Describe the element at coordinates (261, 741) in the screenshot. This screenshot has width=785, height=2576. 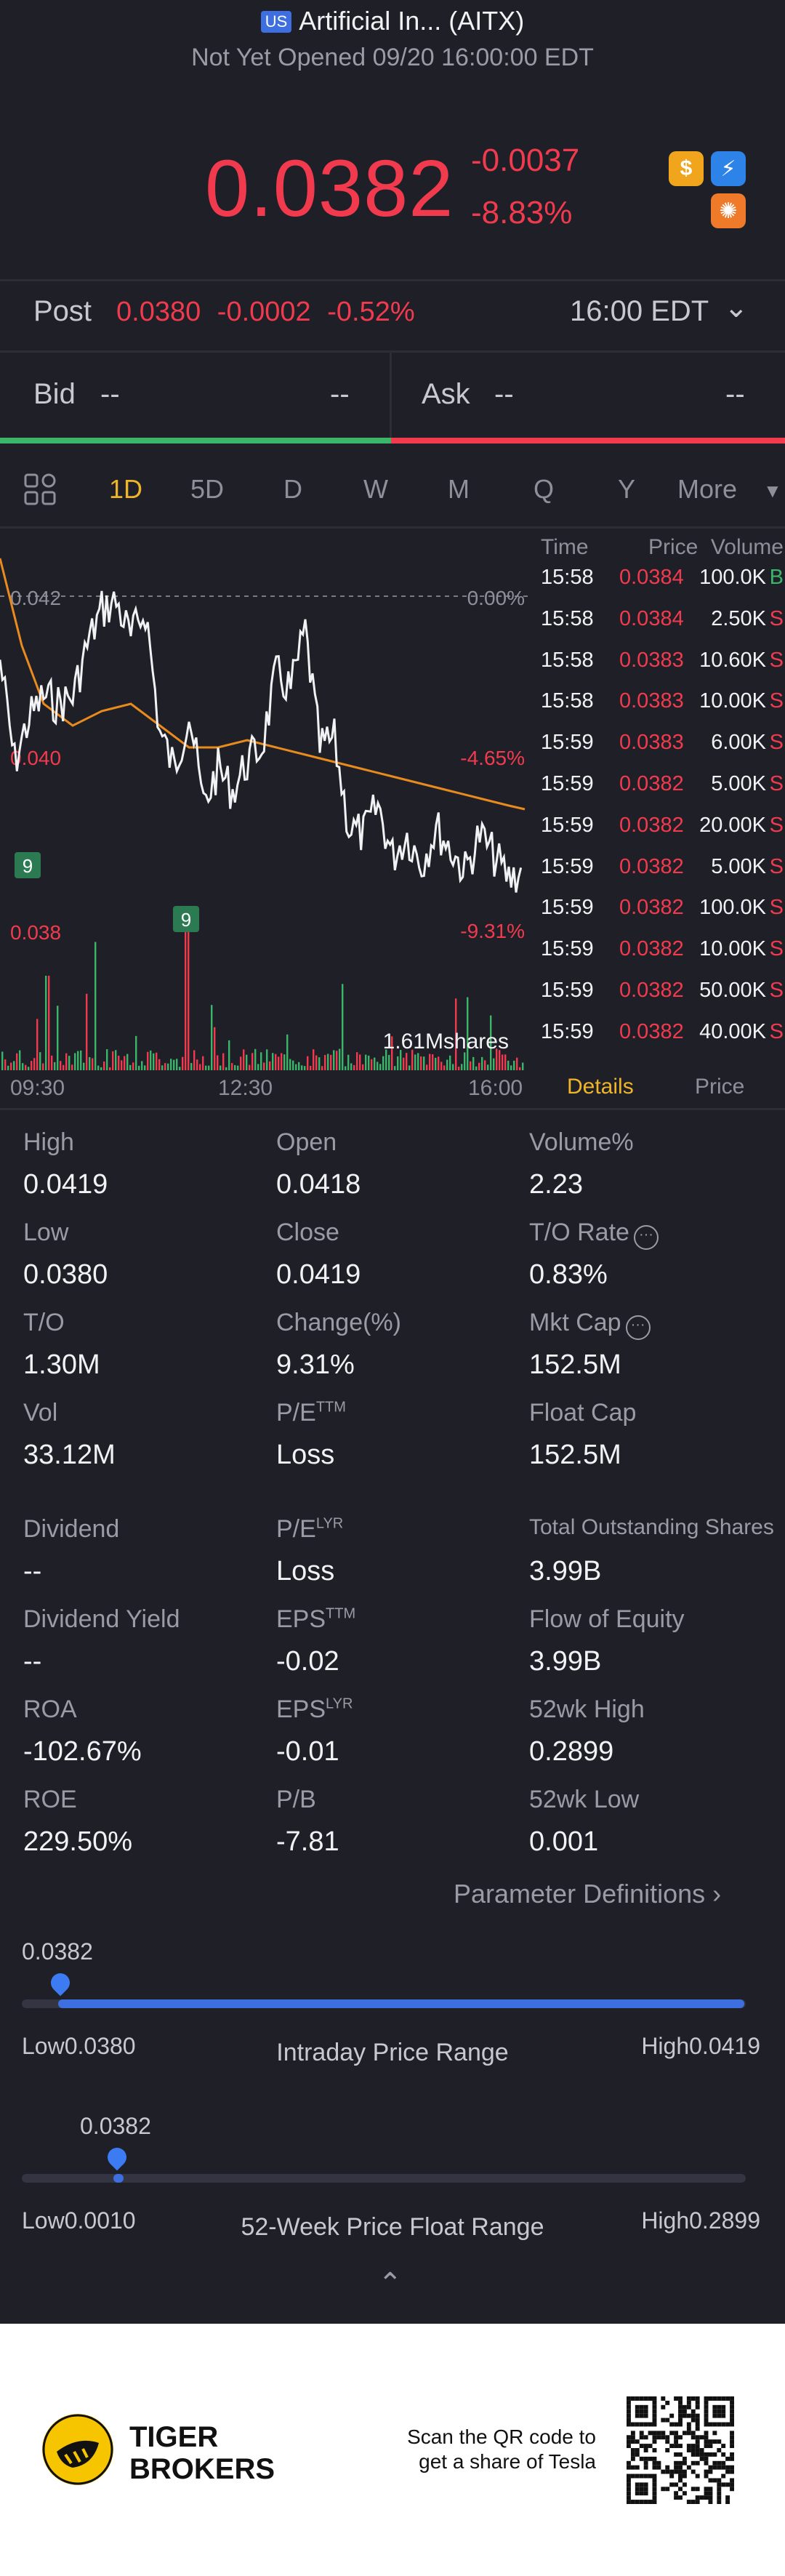
I see `price-line` at that location.